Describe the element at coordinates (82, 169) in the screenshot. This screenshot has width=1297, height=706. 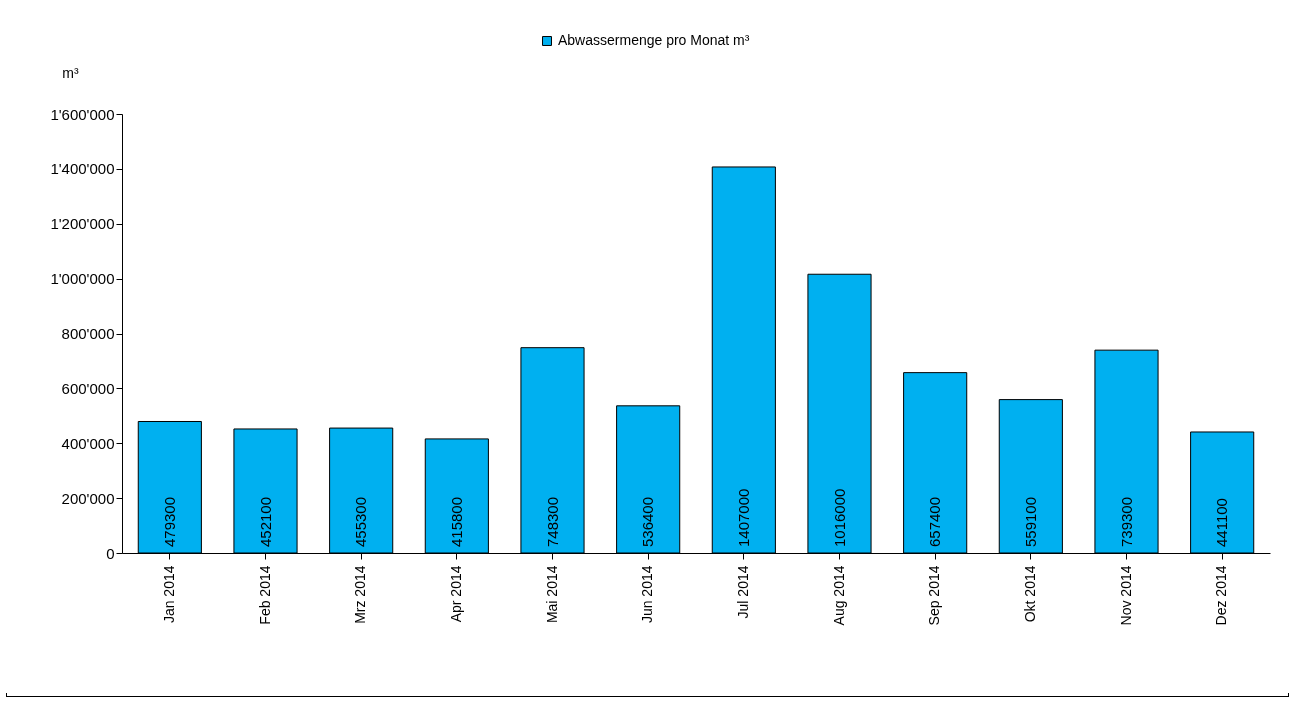
I see `y-tick-label: 1'400'000` at that location.